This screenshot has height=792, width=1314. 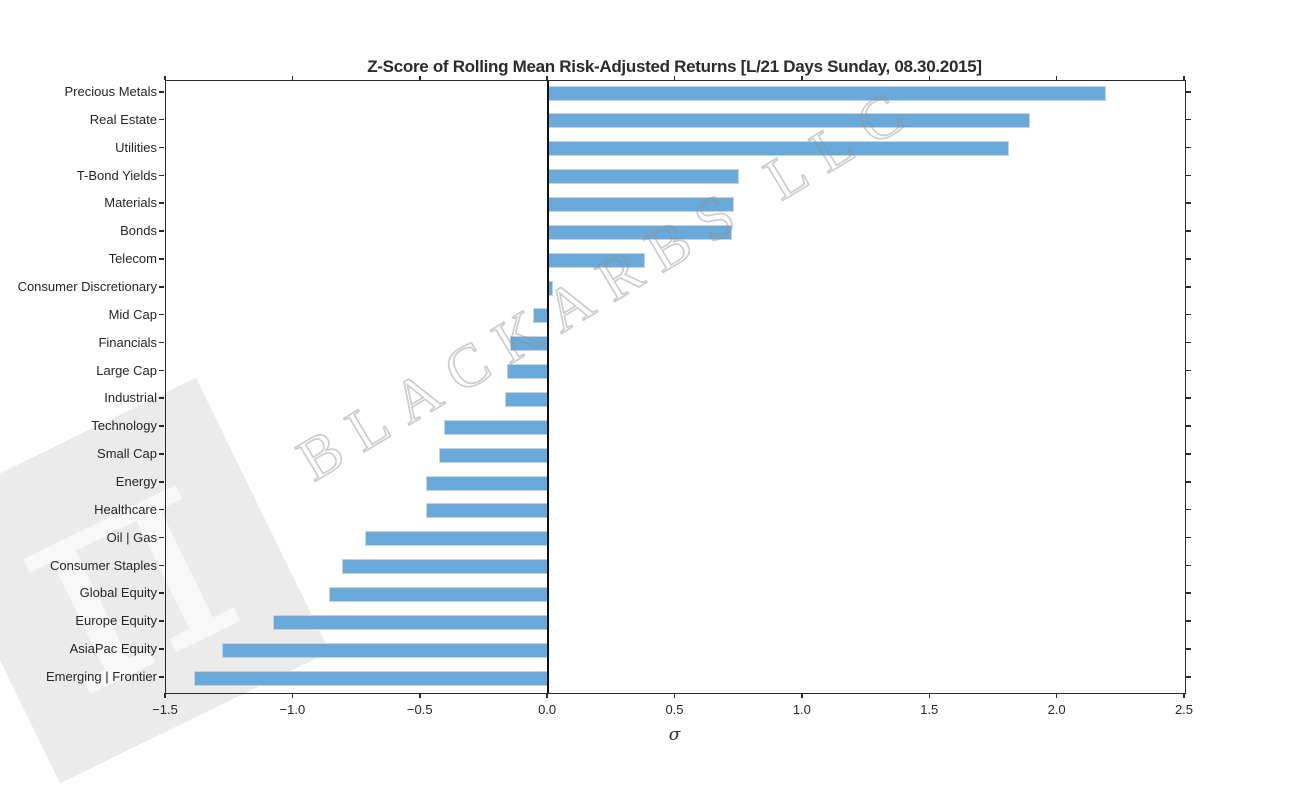 I want to click on bar-bonds, so click(x=640, y=232).